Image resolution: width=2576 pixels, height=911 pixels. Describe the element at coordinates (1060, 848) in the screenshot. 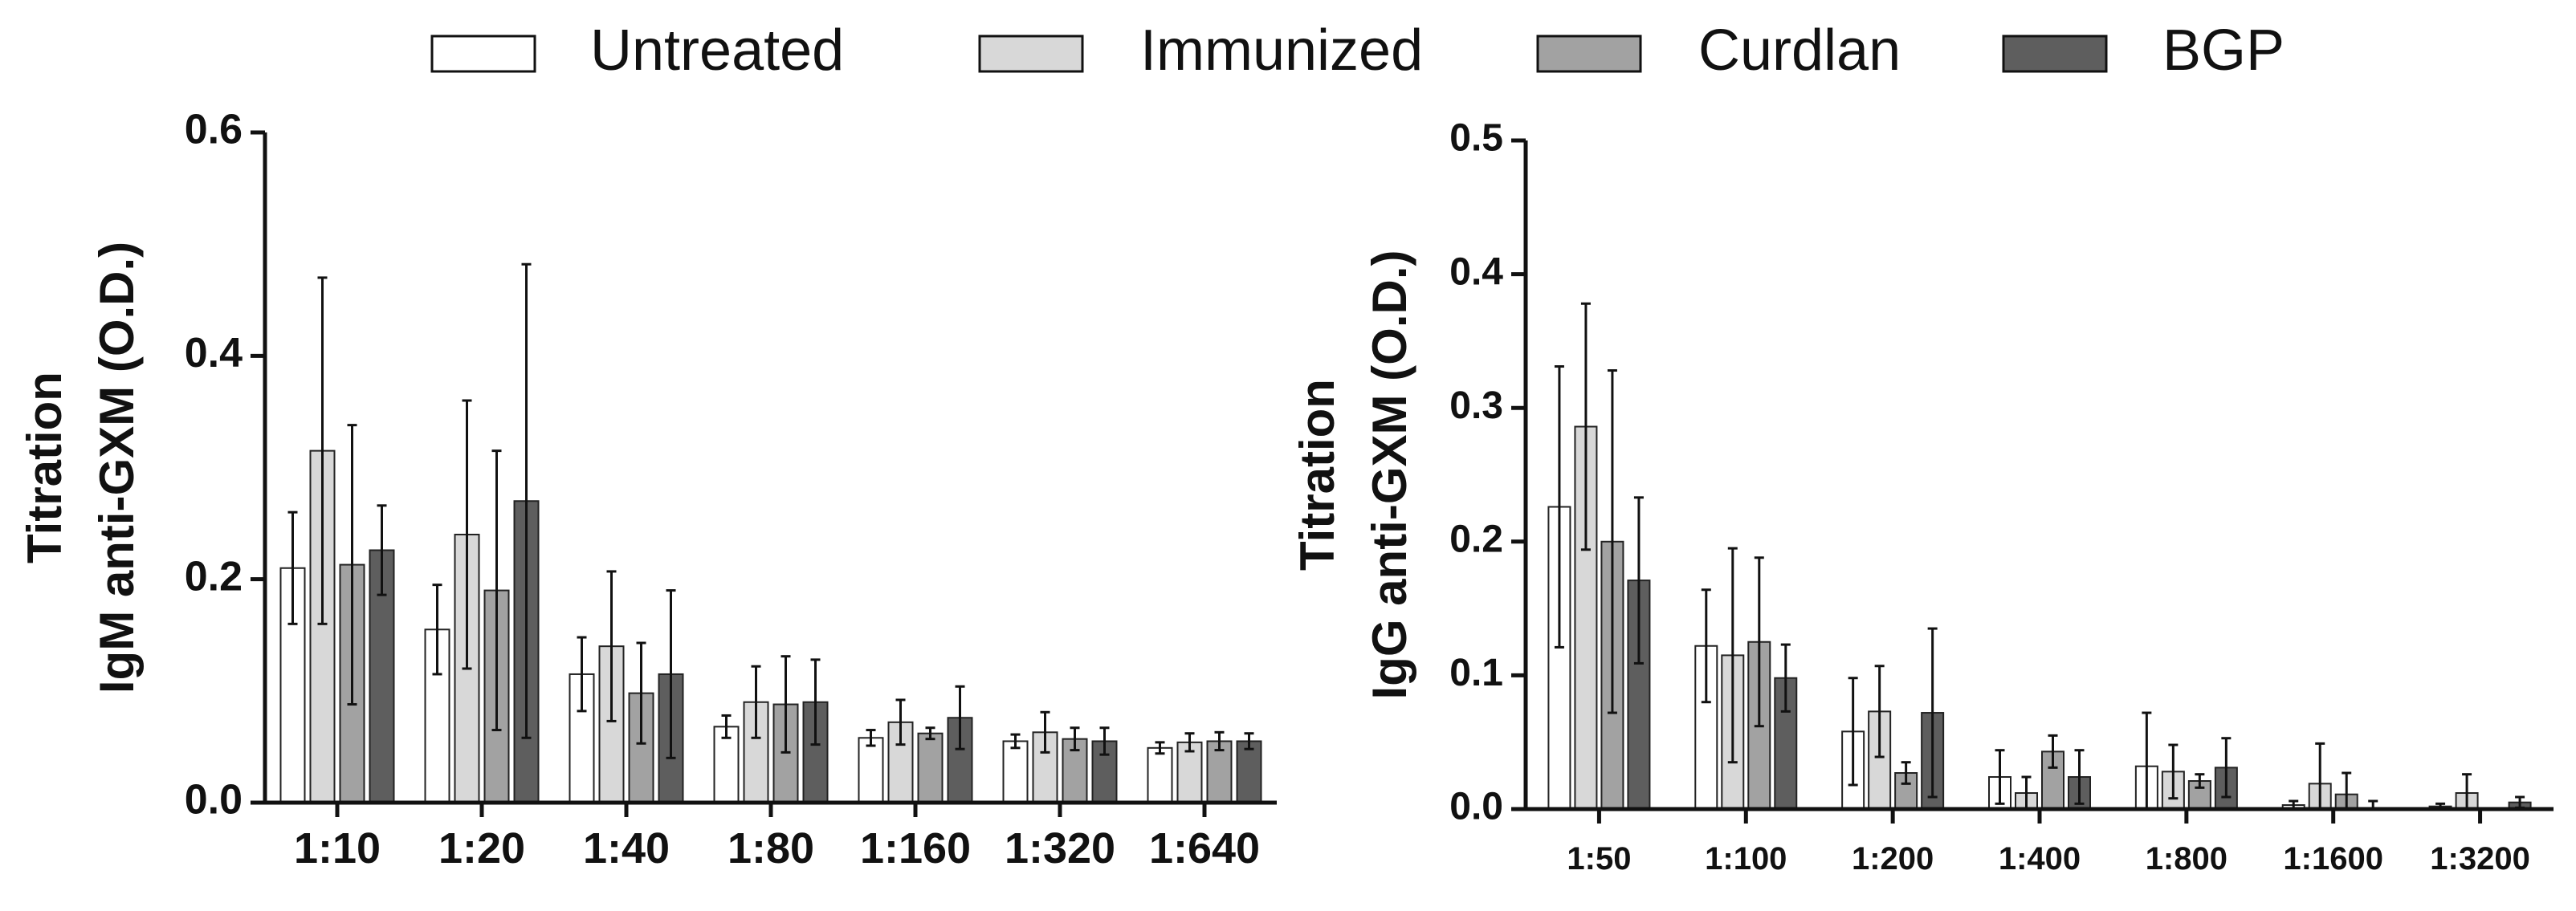

I see `x-tick-label: 1:320` at that location.